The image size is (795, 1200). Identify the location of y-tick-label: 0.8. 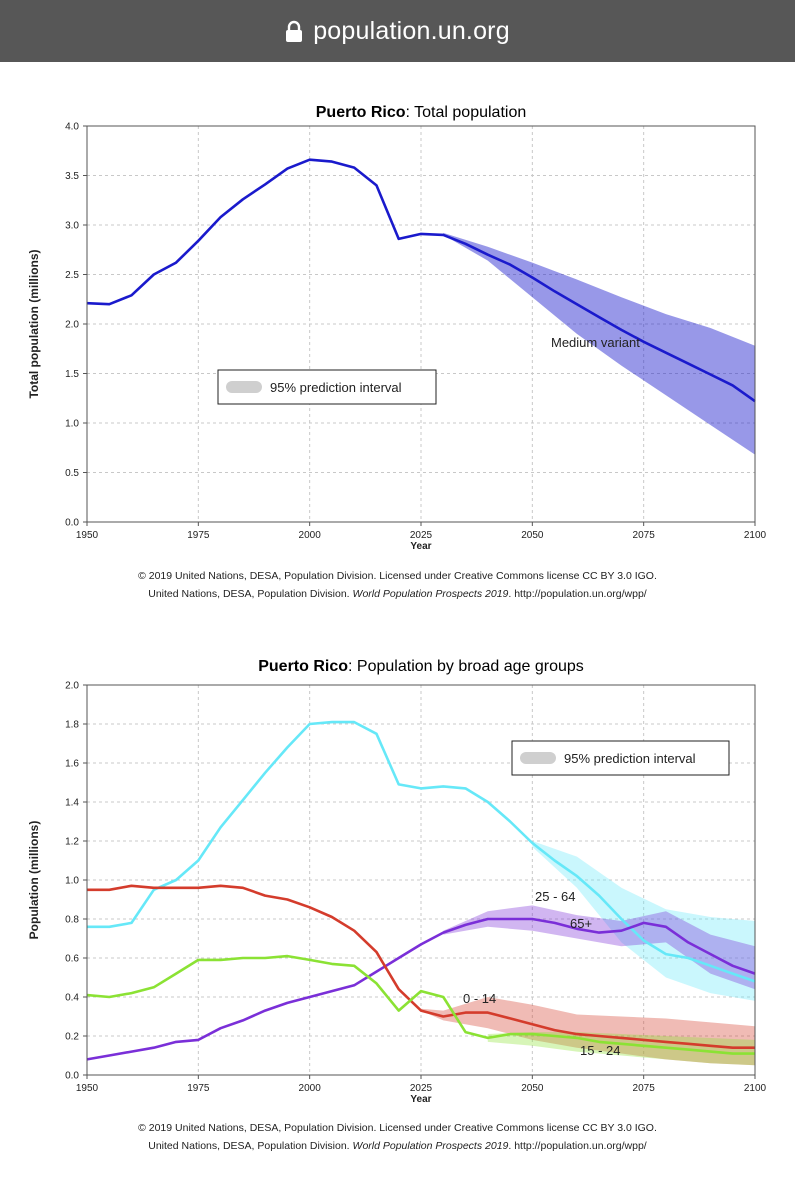
(72, 920).